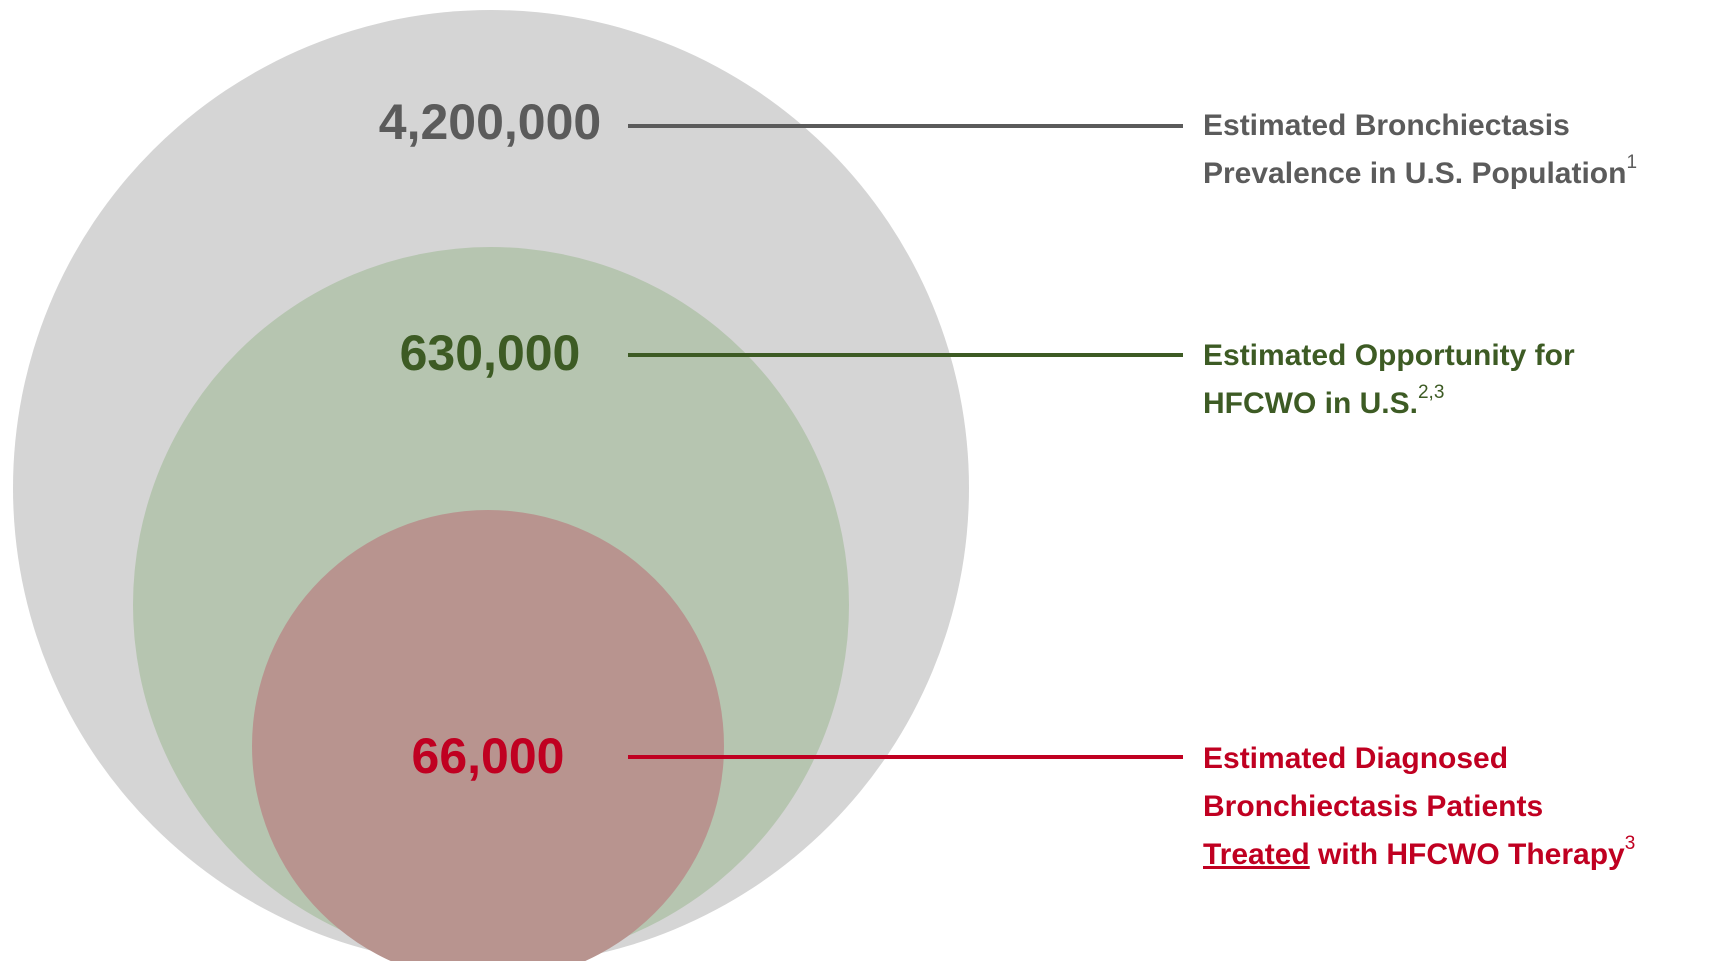  What do you see at coordinates (490, 353) in the screenshot?
I see `value: 630,000` at bounding box center [490, 353].